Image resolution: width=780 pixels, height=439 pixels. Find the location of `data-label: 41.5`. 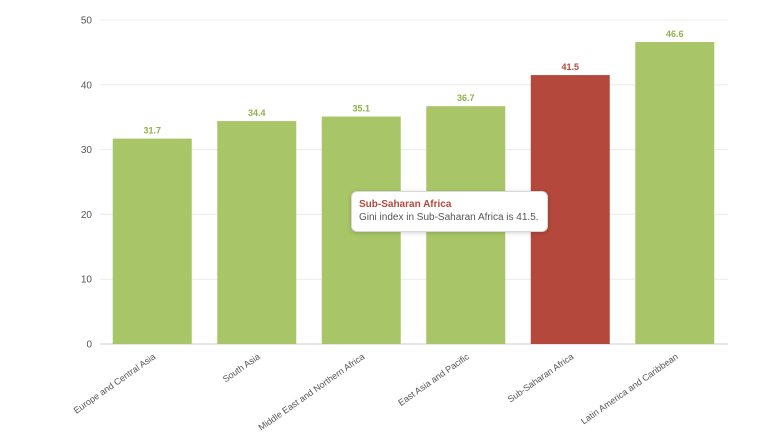

data-label: 41.5 is located at coordinates (570, 67).